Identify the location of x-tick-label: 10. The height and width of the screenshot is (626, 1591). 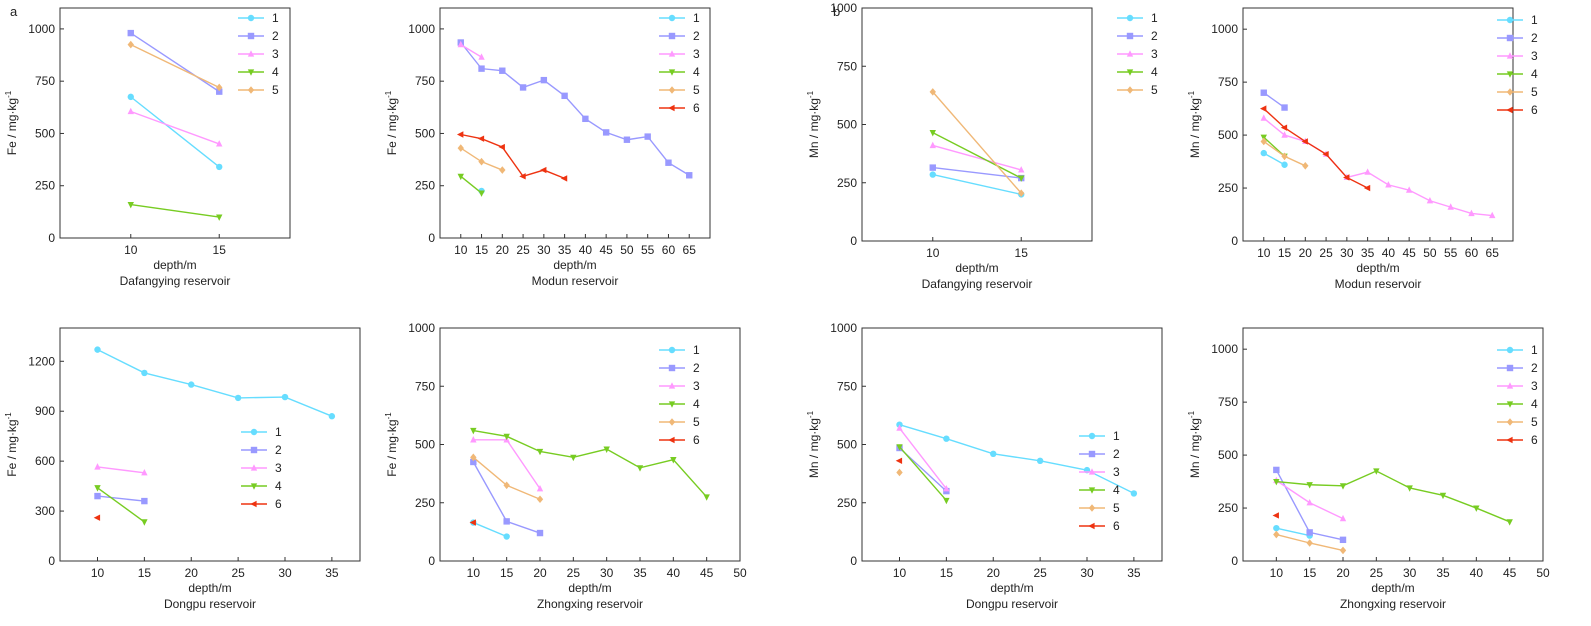
(98, 573).